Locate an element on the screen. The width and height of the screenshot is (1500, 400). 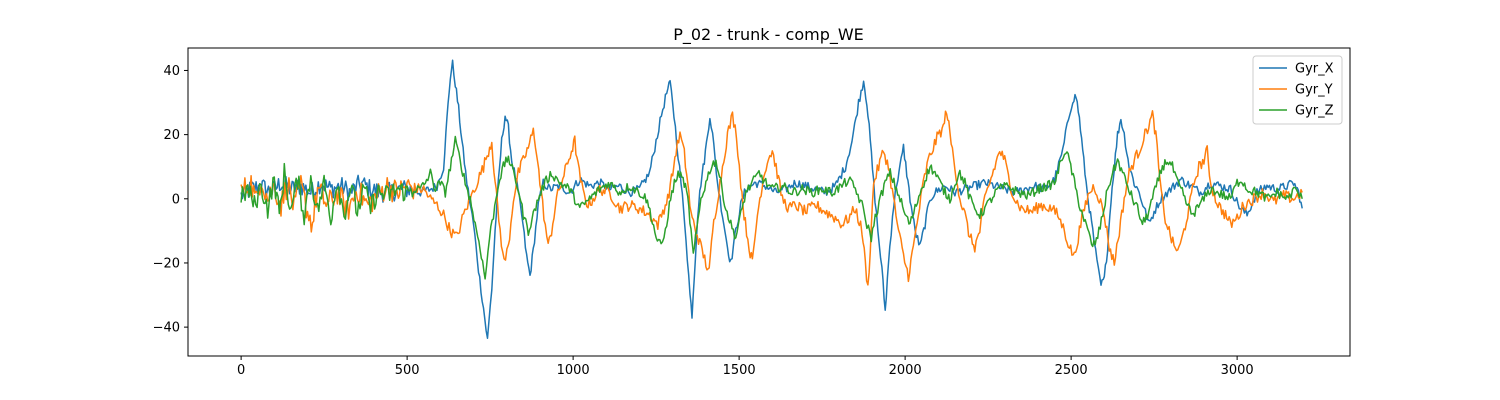
legend-label-gyr-y: Gyr_Y is located at coordinates (1314, 90).